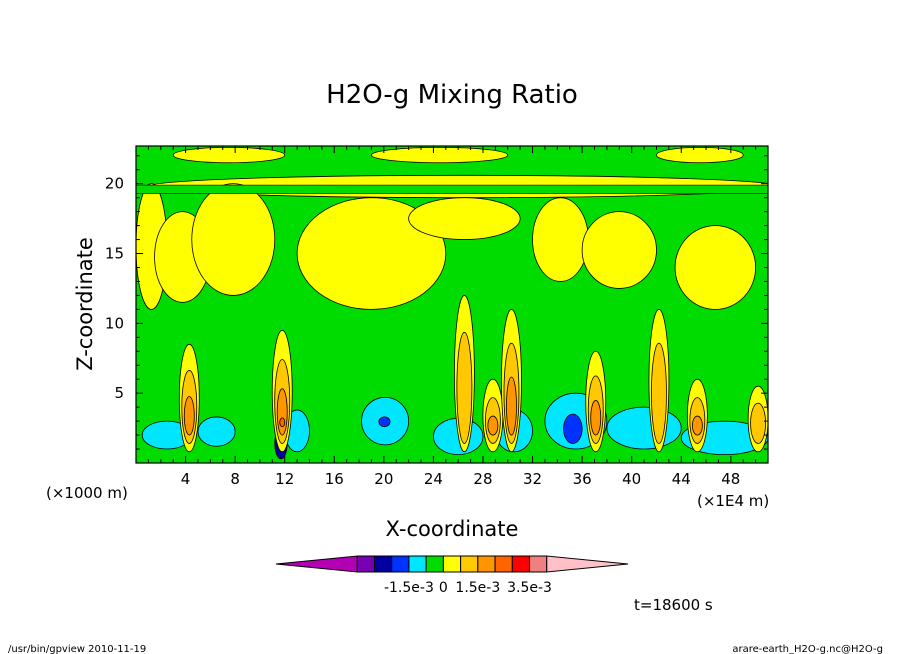 This screenshot has height=654, width=904. Describe the element at coordinates (477, 588) in the screenshot. I see `colorbar-label: 1.5e-3` at that location.